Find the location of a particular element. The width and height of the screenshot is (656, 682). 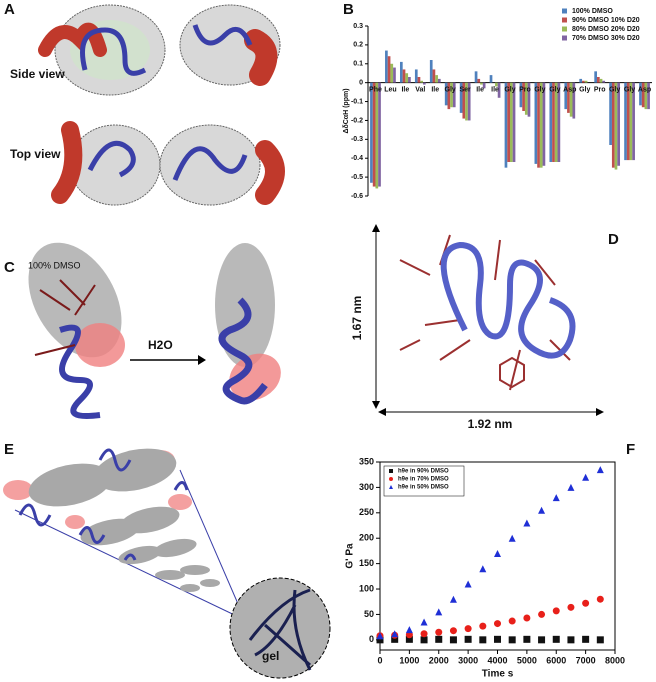

view-label: Top view is located at coordinates (35, 154).